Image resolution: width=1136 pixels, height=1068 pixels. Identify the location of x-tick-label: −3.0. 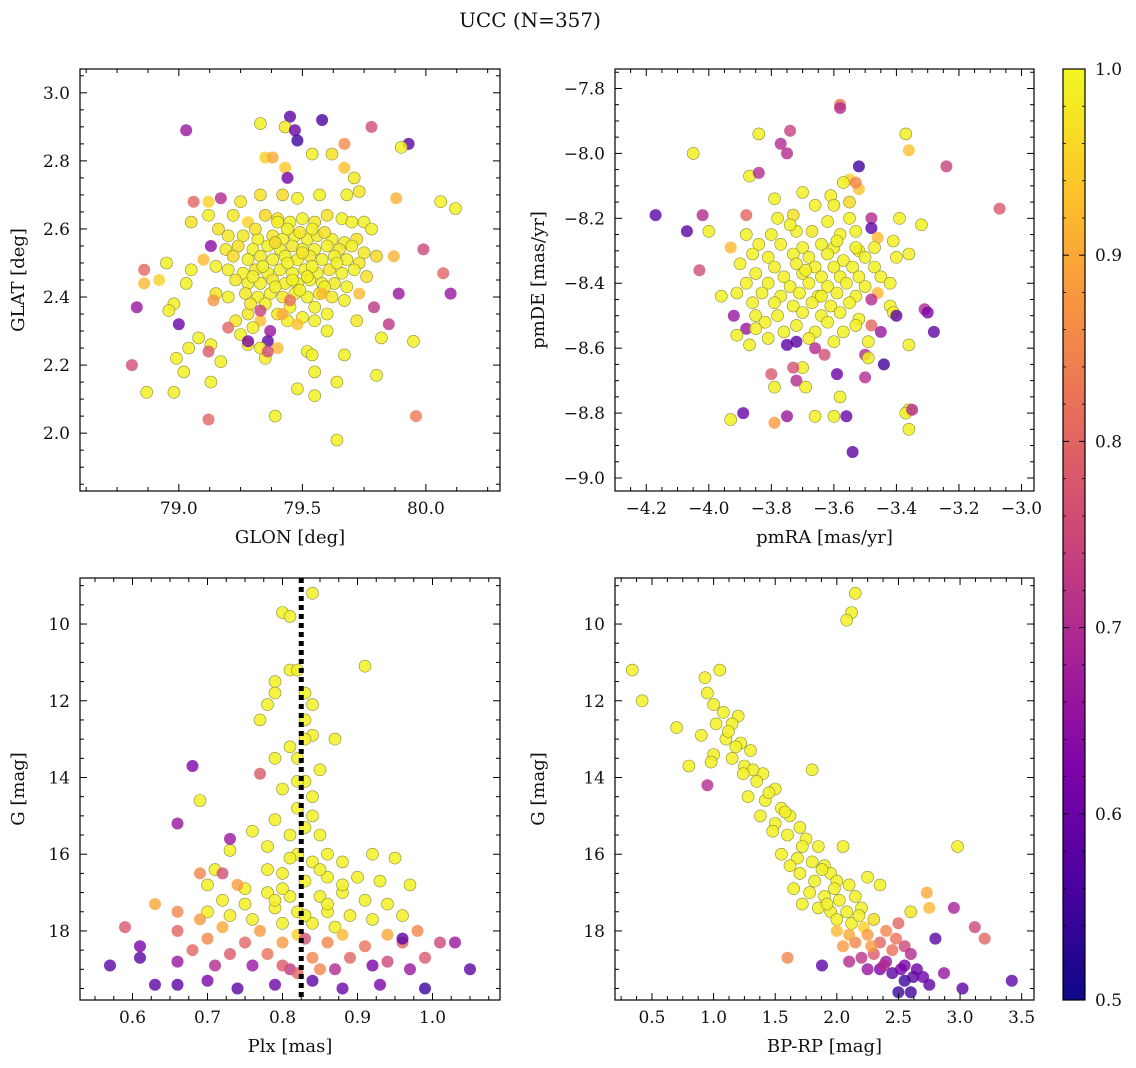
(1021, 509).